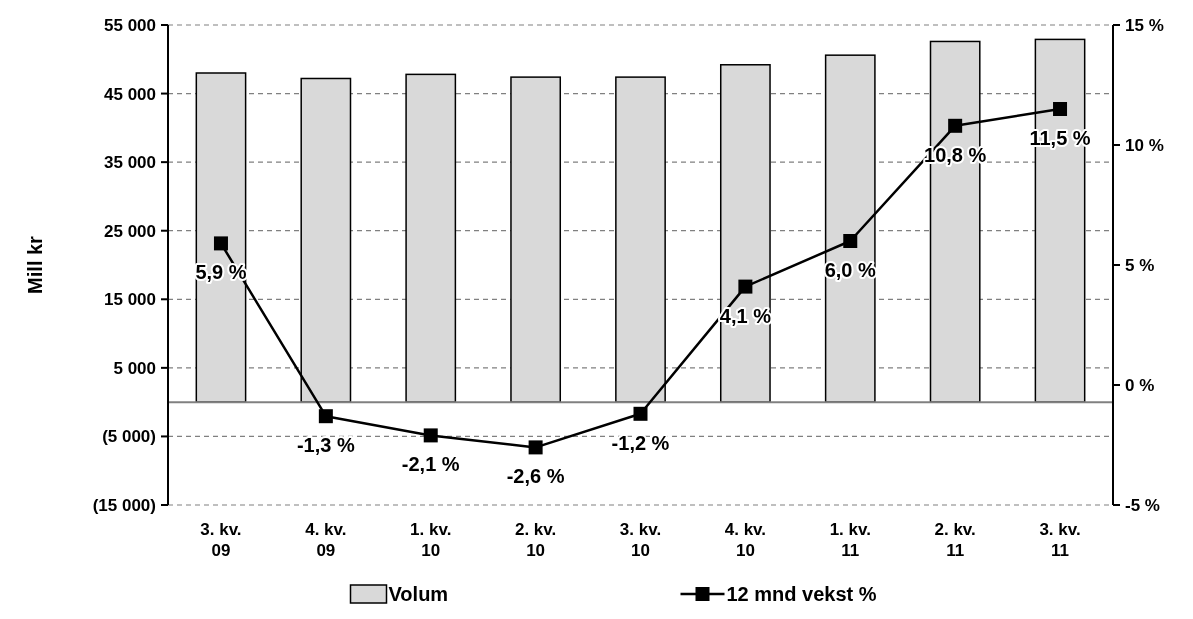  Describe the element at coordinates (1144, 25) in the screenshot. I see `y2-tick-label: 15 %` at that location.